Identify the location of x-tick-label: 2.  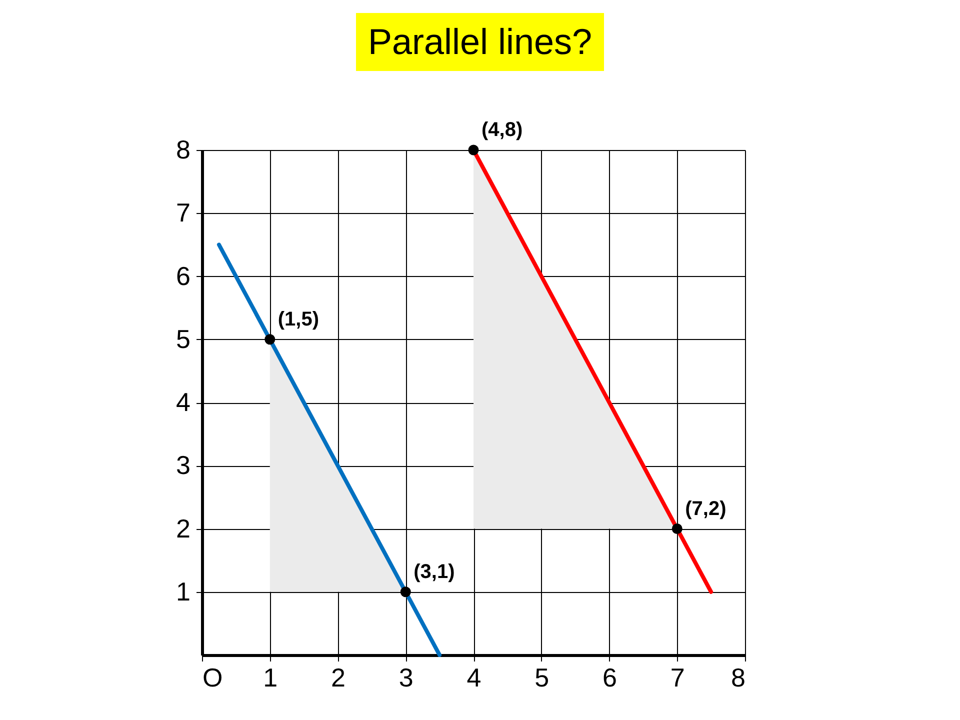
(338, 677).